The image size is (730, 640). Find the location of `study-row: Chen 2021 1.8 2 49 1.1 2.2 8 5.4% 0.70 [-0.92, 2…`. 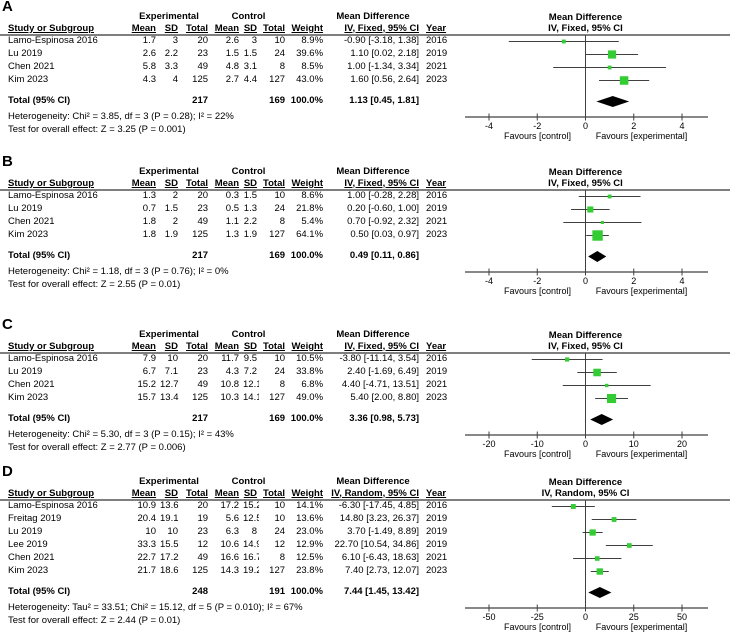

study-row: Chen 2021 1.8 2 49 1.1 2.2 8 5.4% 0.70 [-0.92, 2… is located at coordinates (230, 221).